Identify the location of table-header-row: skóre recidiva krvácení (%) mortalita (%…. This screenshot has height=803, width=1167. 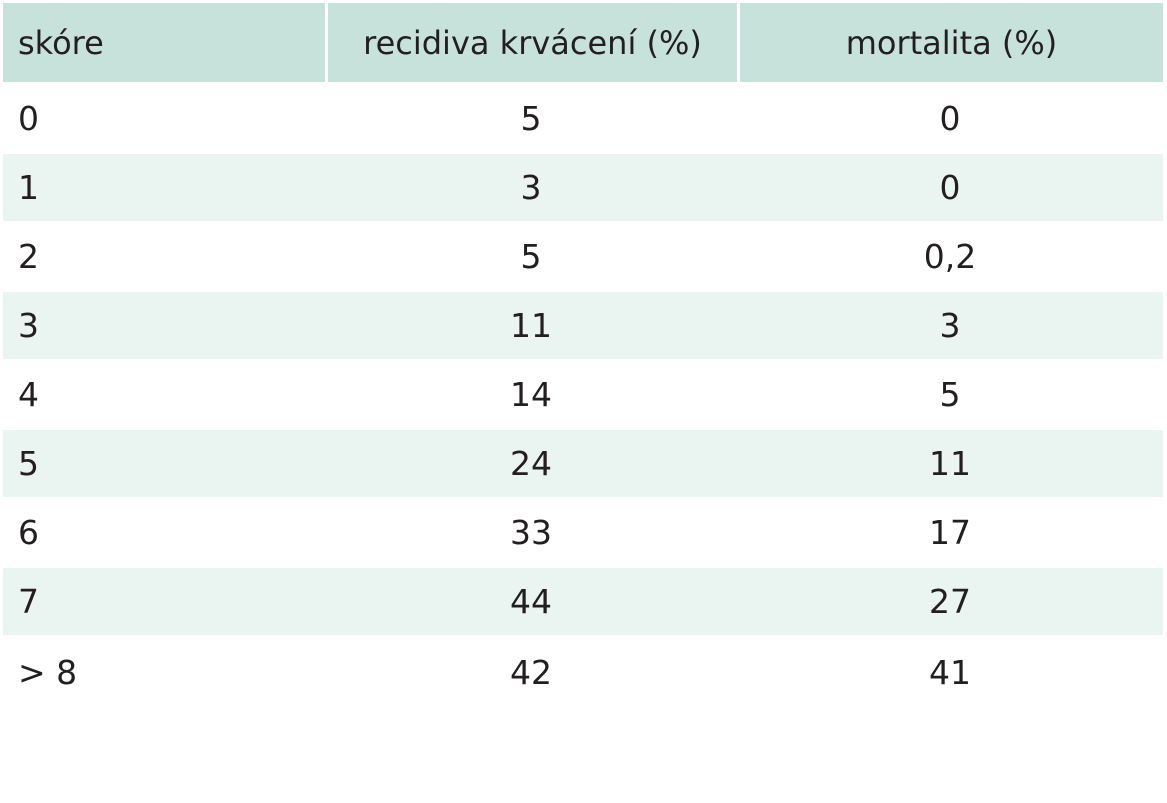
(583, 44).